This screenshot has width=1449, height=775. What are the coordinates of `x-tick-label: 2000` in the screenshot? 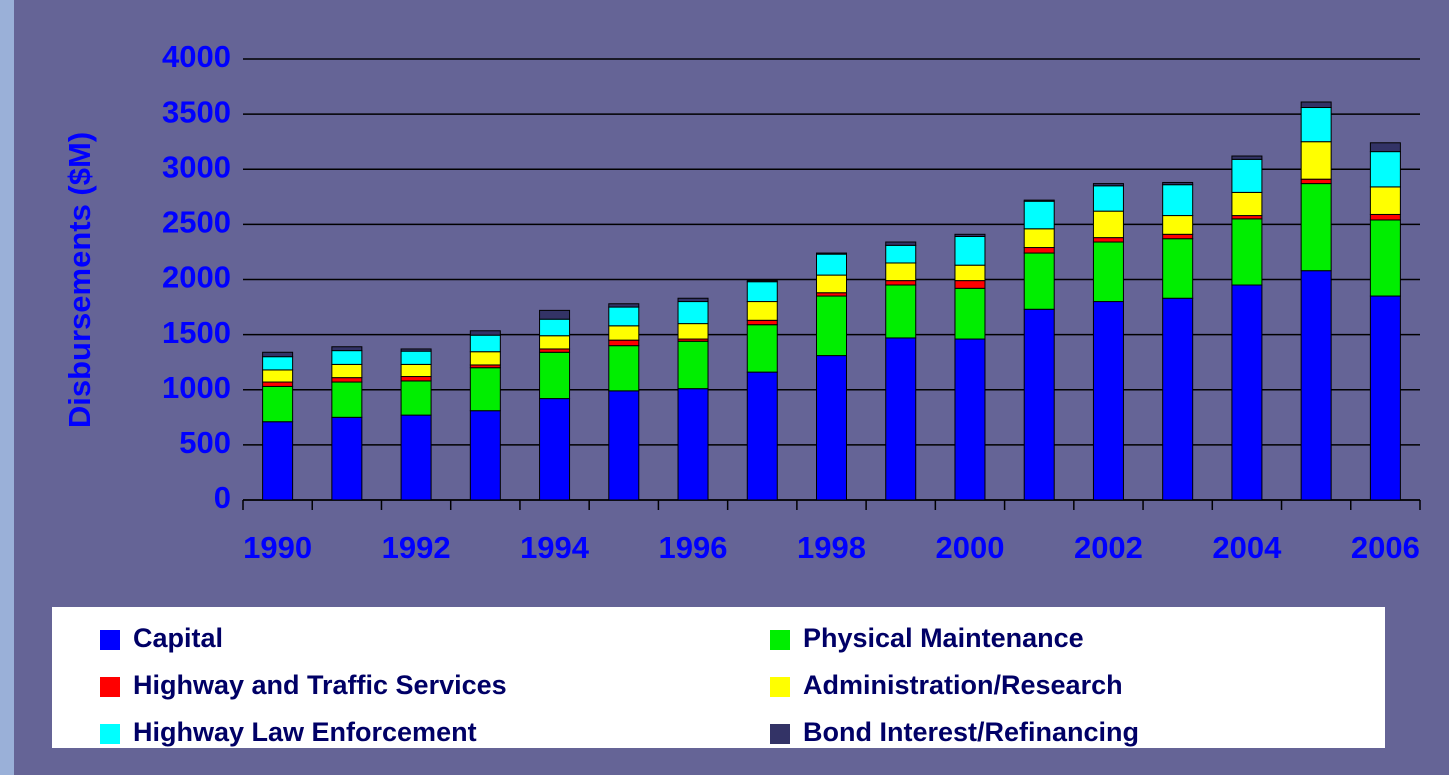 It's located at (969, 547).